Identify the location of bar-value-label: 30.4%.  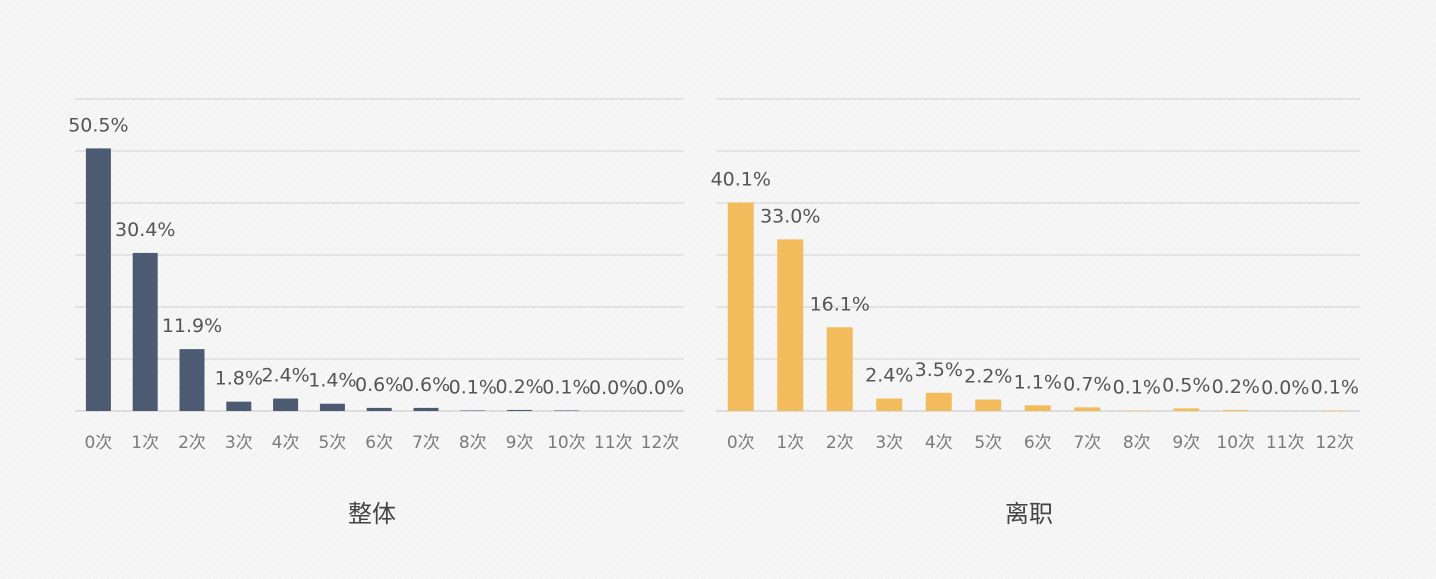
(145, 230).